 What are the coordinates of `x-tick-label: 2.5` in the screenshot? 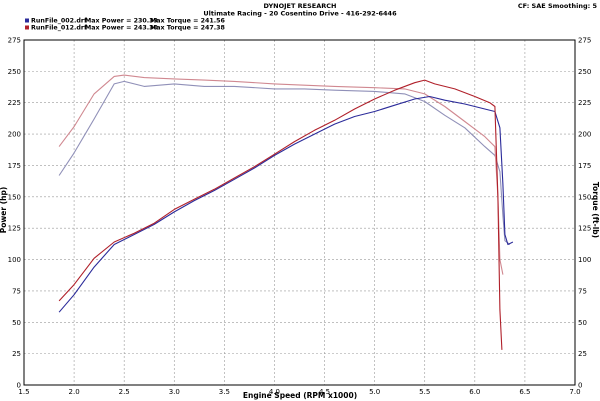 It's located at (124, 392).